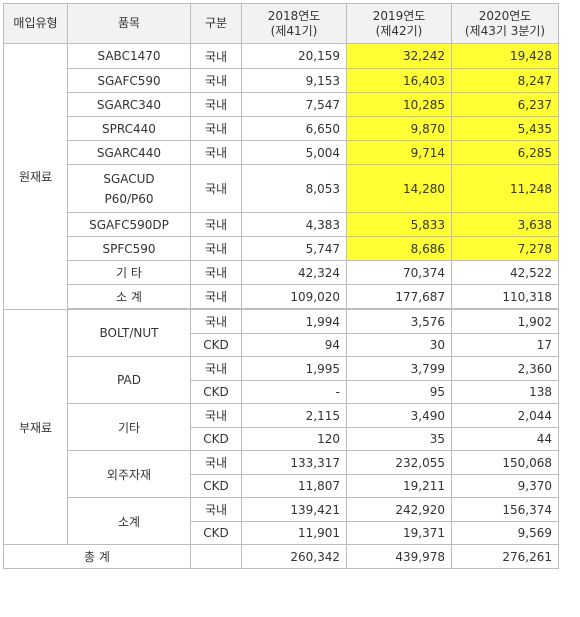  I want to click on value-2020: 150,068, so click(505, 462).